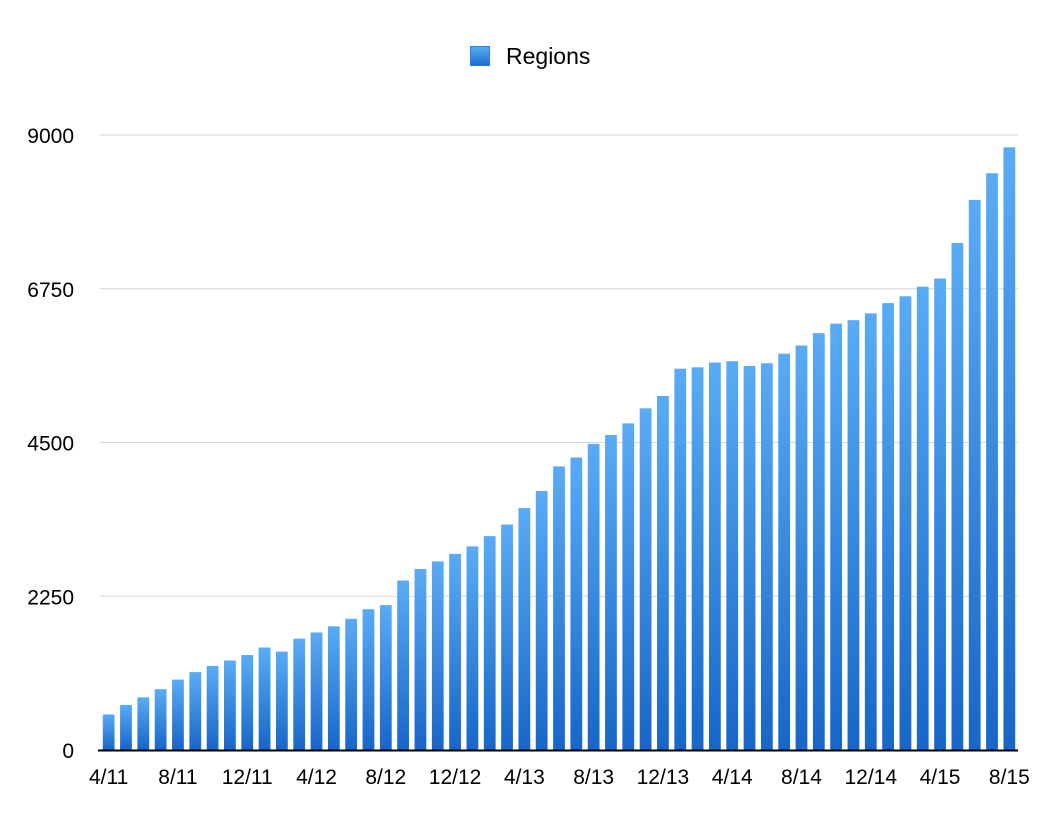  I want to click on y-axis-ticks: 0 2250 4500 6750 9000, so click(50, 444).